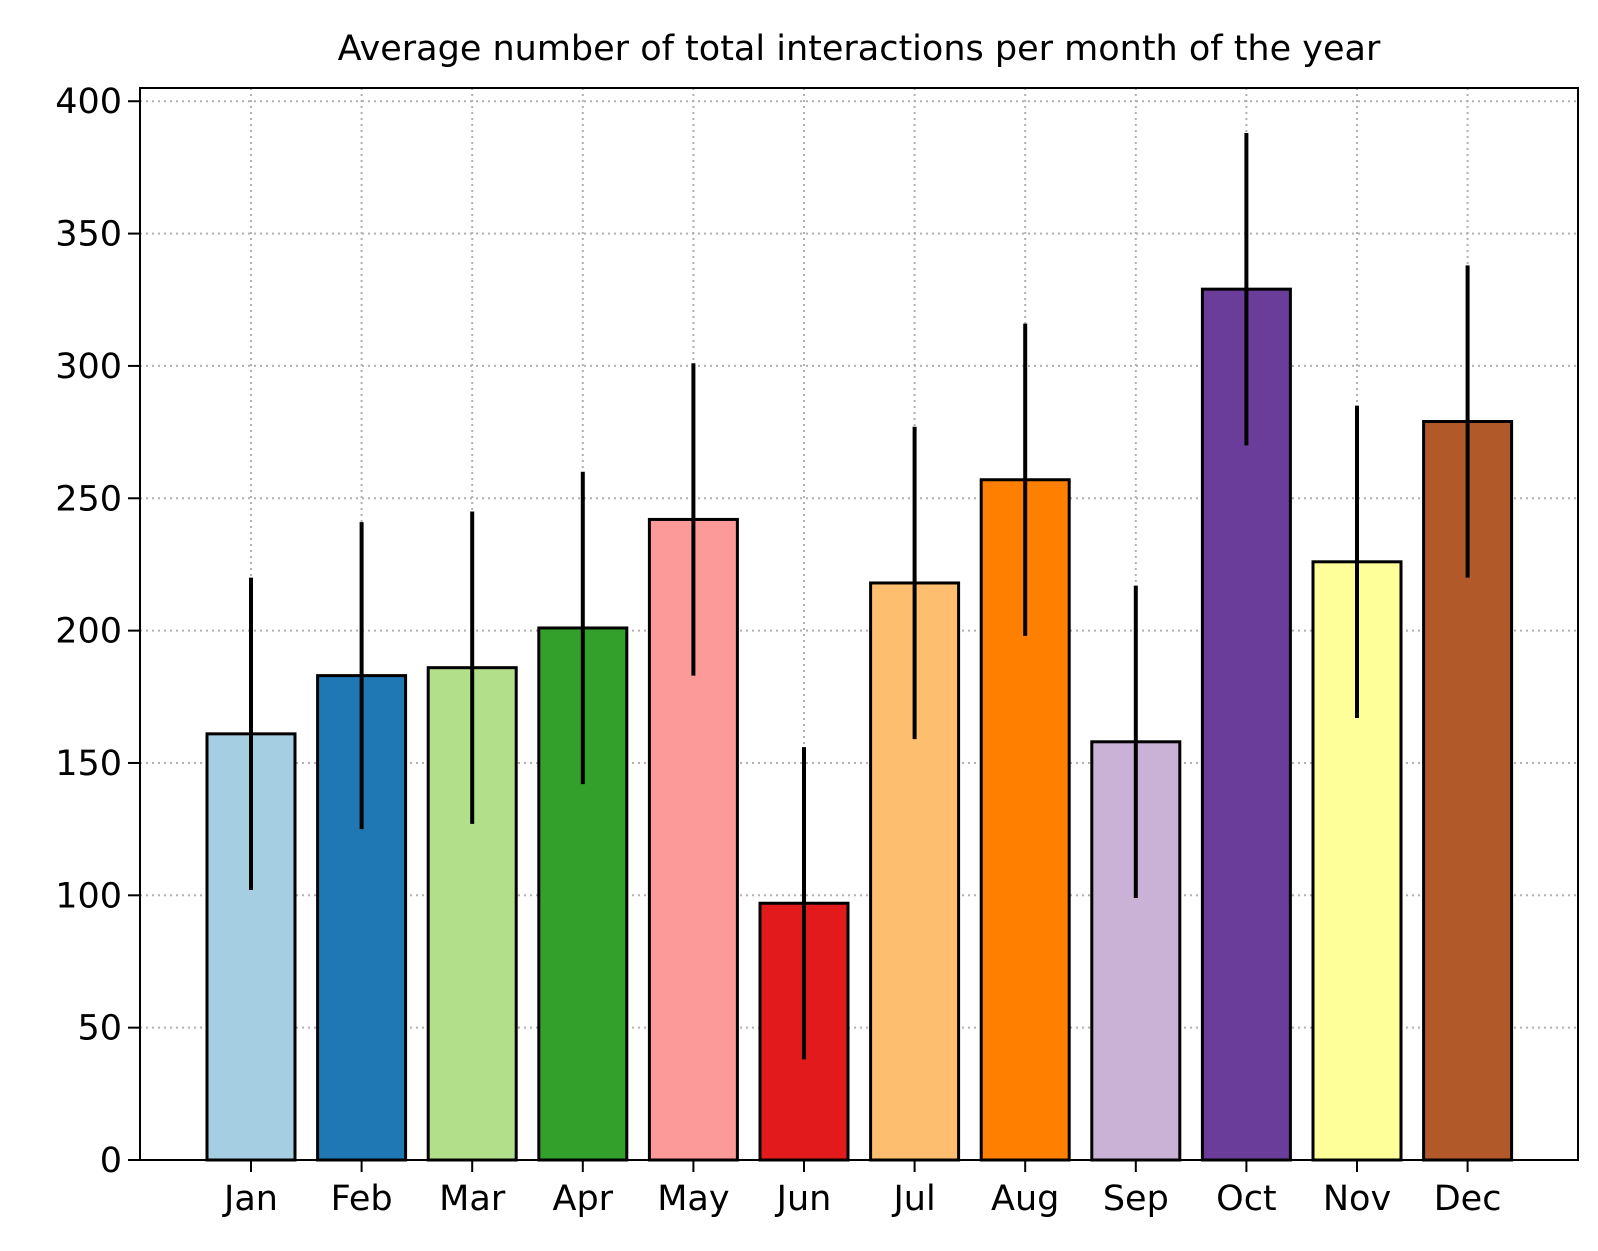 Image resolution: width=1598 pixels, height=1251 pixels. Describe the element at coordinates (583, 1199) in the screenshot. I see `x-tick-label: Apr` at that location.